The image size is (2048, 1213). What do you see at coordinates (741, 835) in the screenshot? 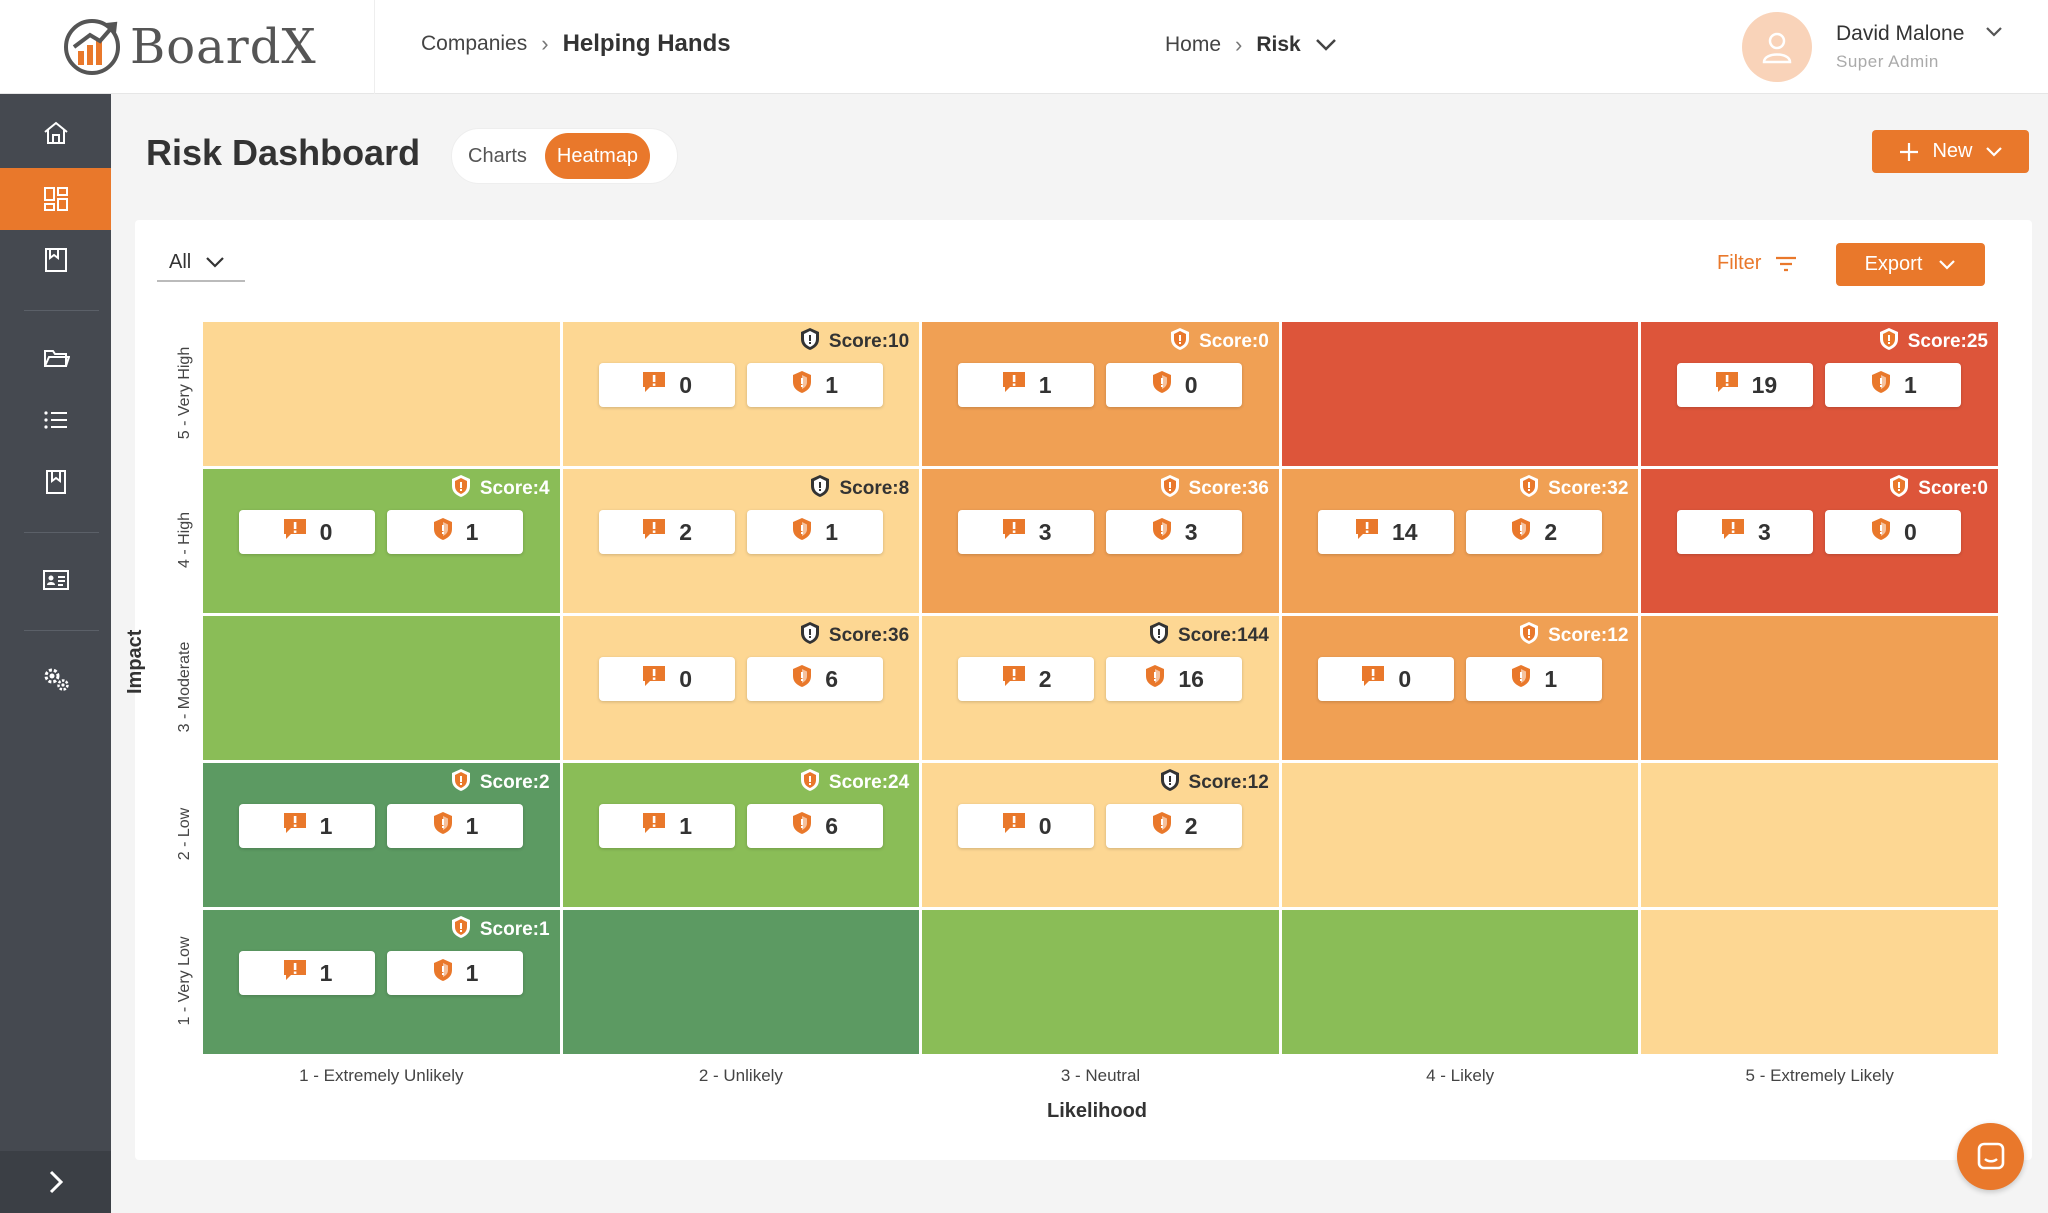
I see `heatmap-cell: Score: 24 1 6` at bounding box center [741, 835].